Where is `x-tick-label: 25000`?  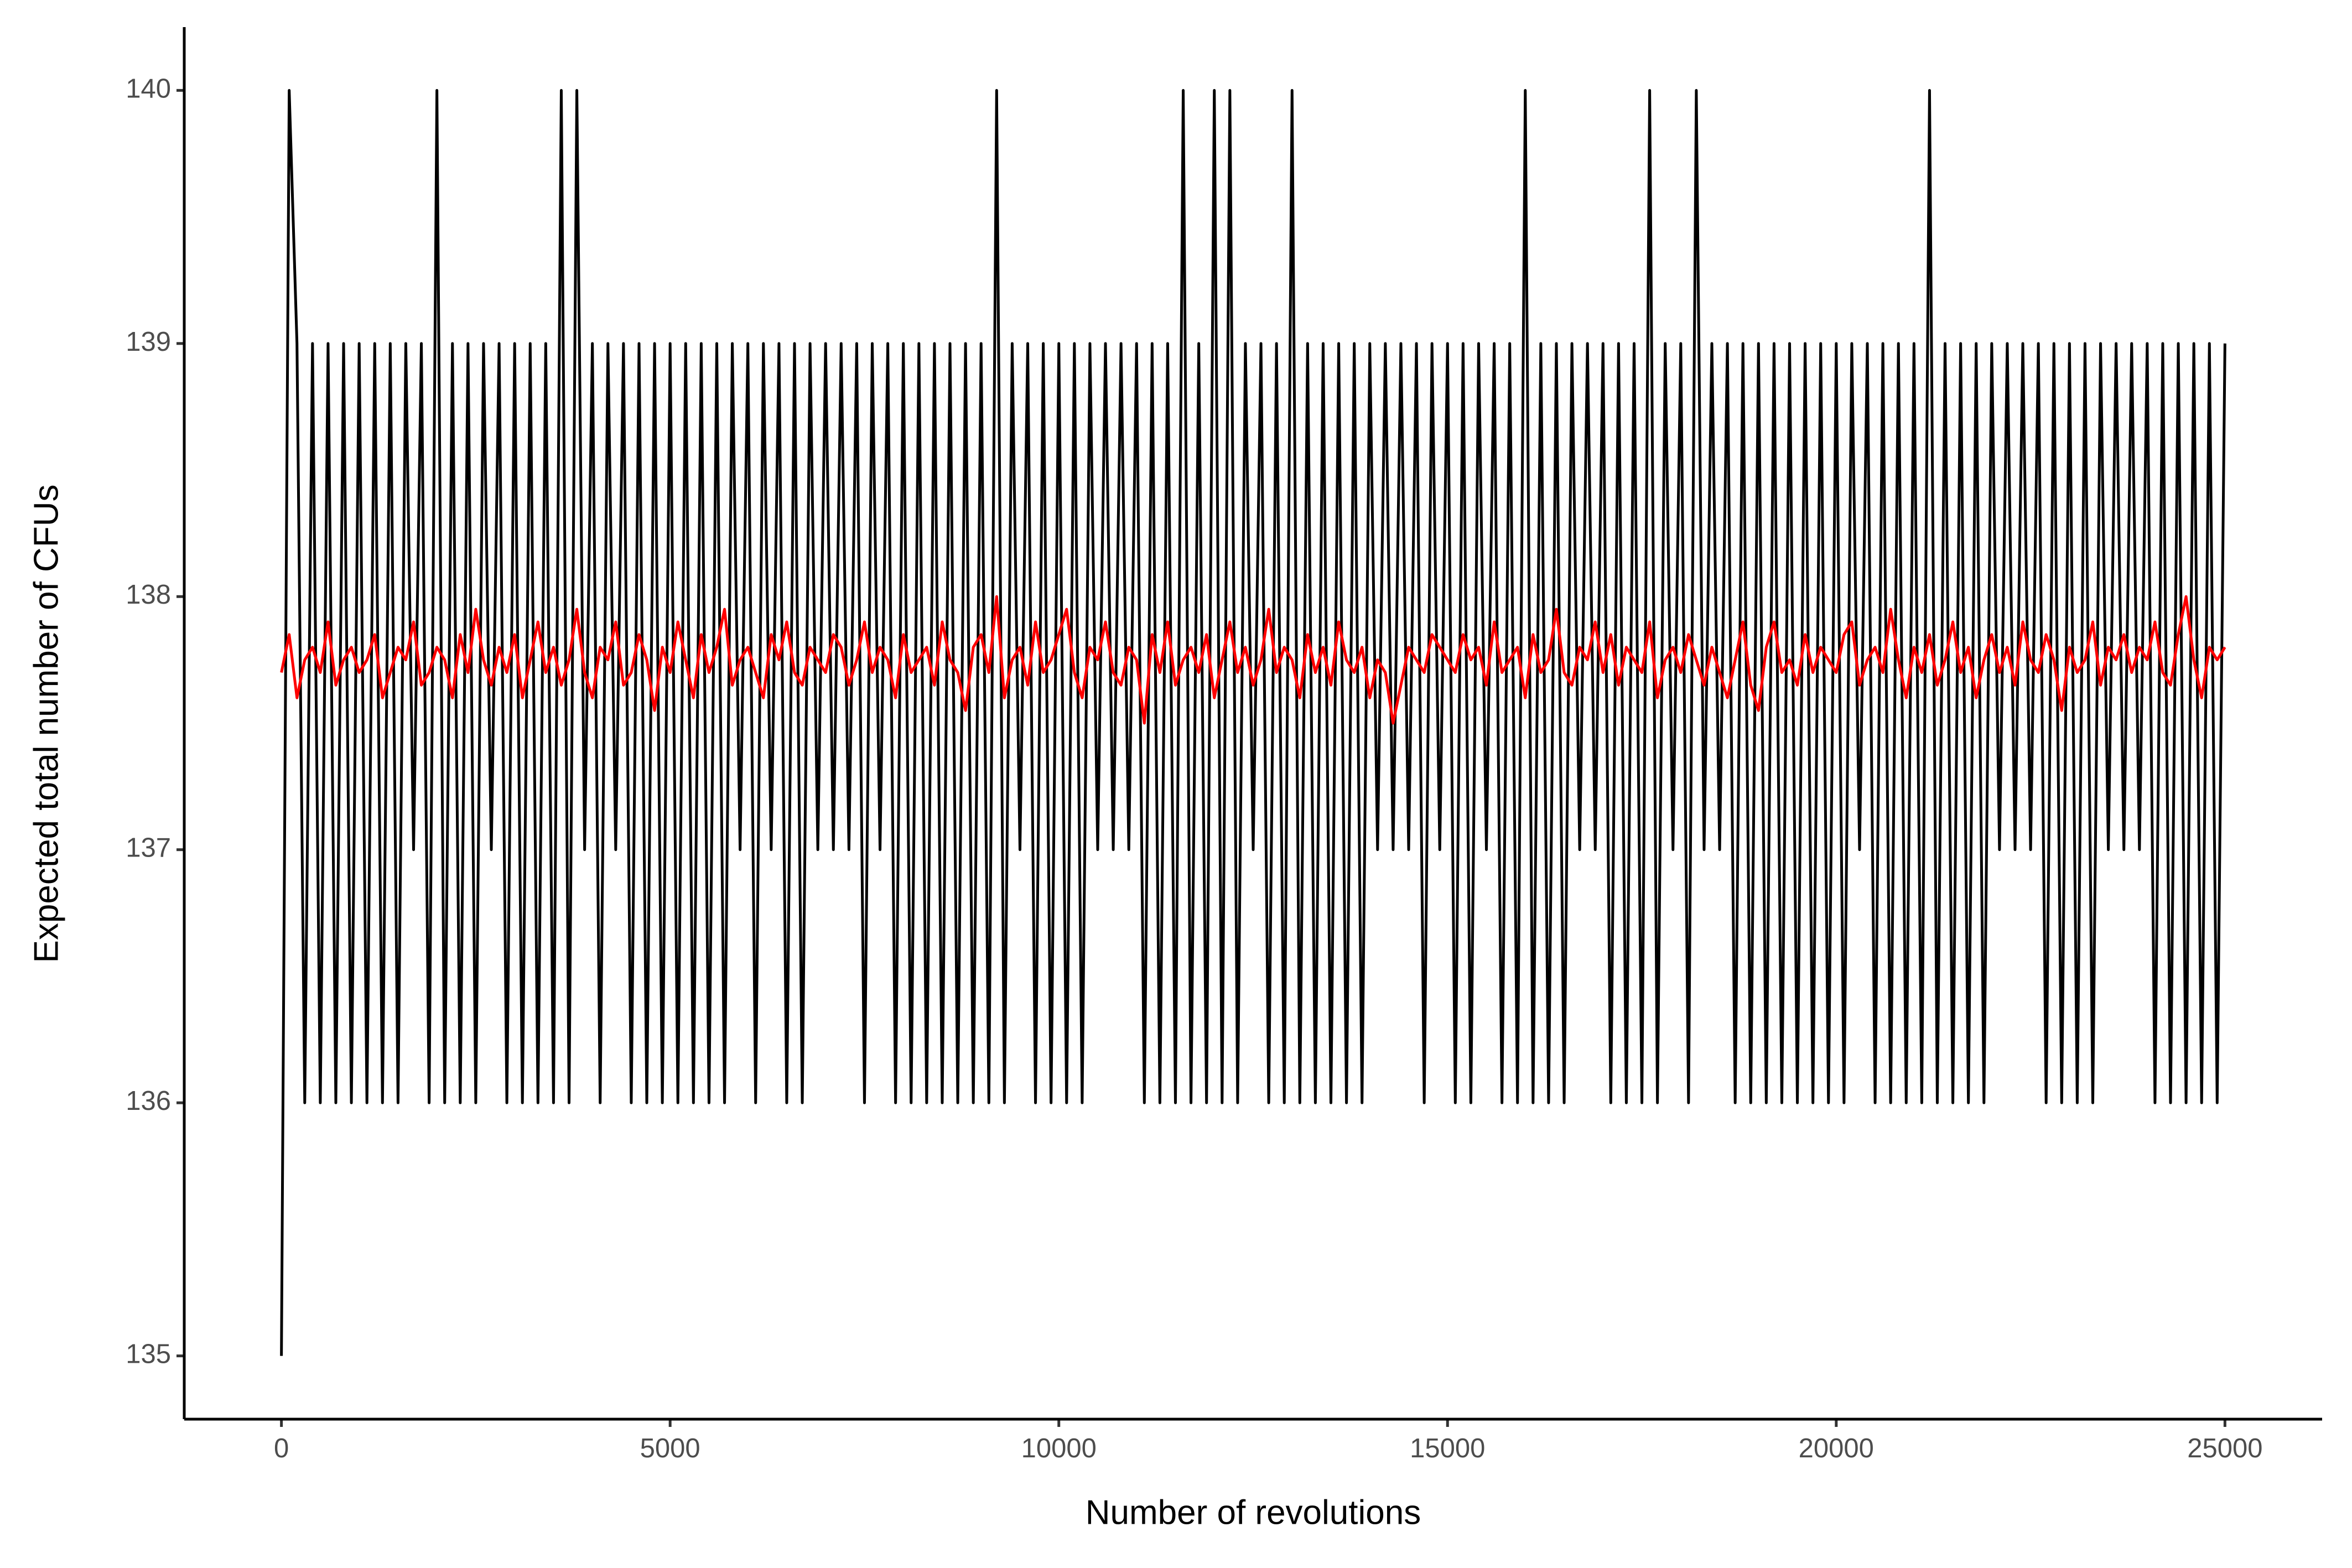
x-tick-label: 25000 is located at coordinates (2225, 1449).